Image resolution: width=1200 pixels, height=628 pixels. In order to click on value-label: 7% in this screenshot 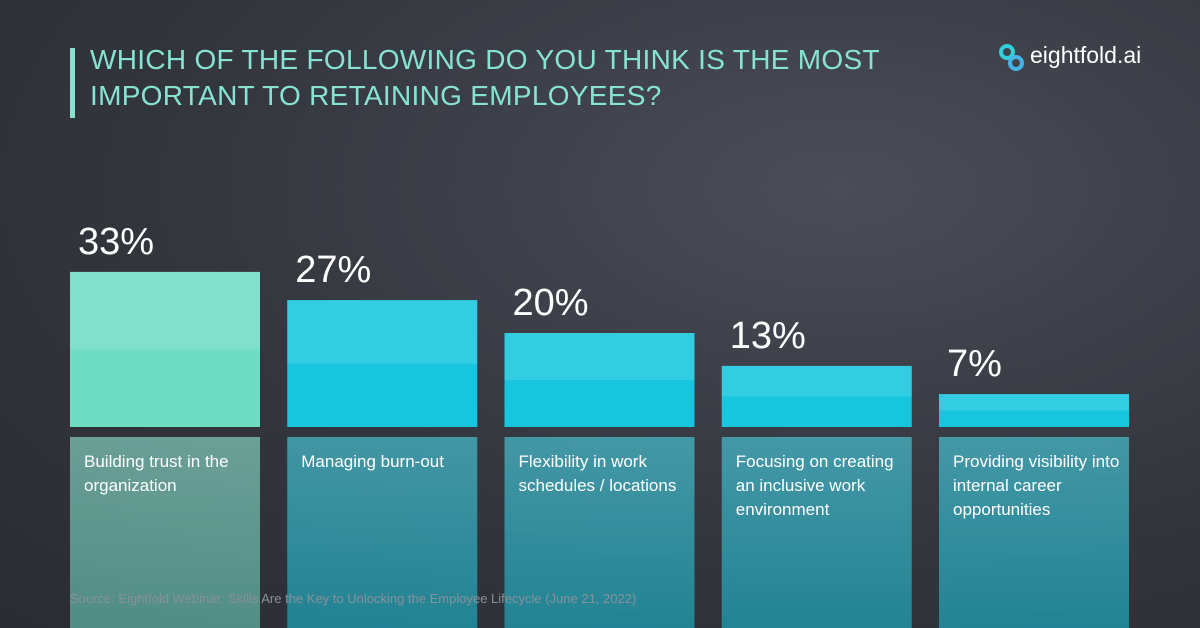, I will do `click(974, 364)`.